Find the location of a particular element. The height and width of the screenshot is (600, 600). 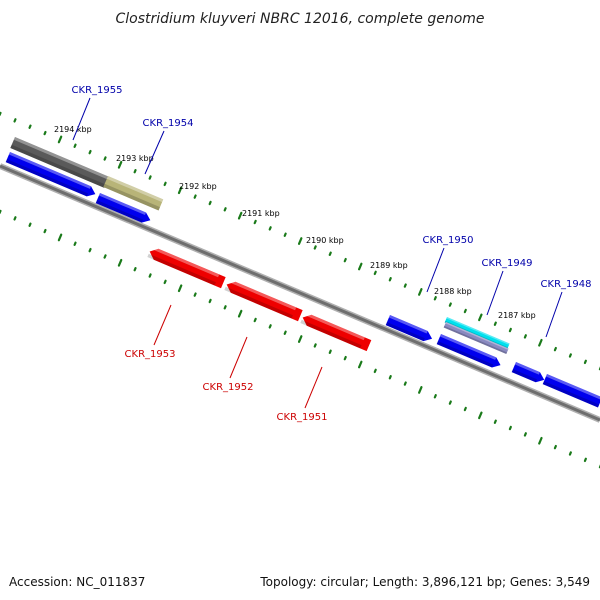

tick-label-2193: 2193 kbp is located at coordinates (135, 158).